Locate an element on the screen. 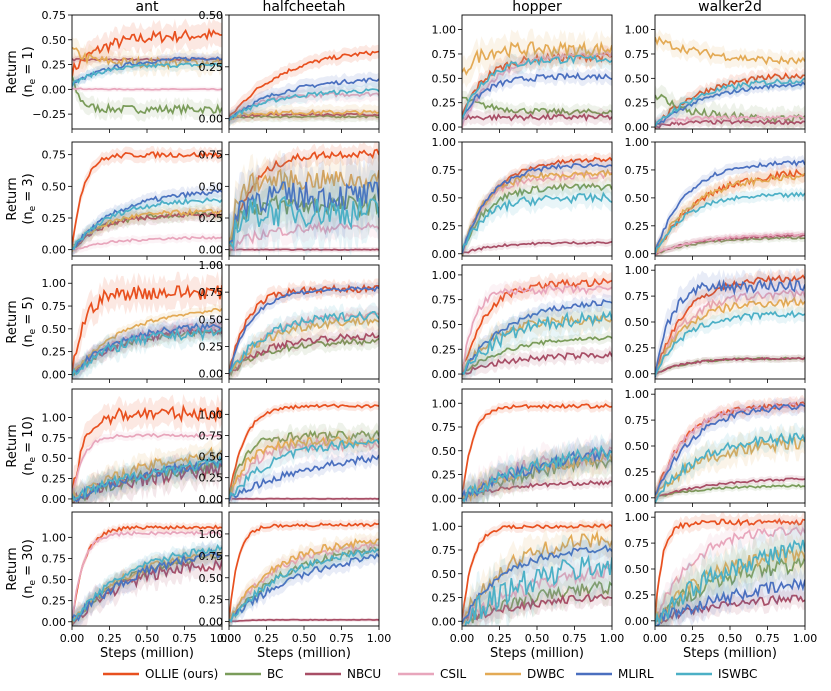  x-tick-label: 0.25 is located at coordinates (109, 638).